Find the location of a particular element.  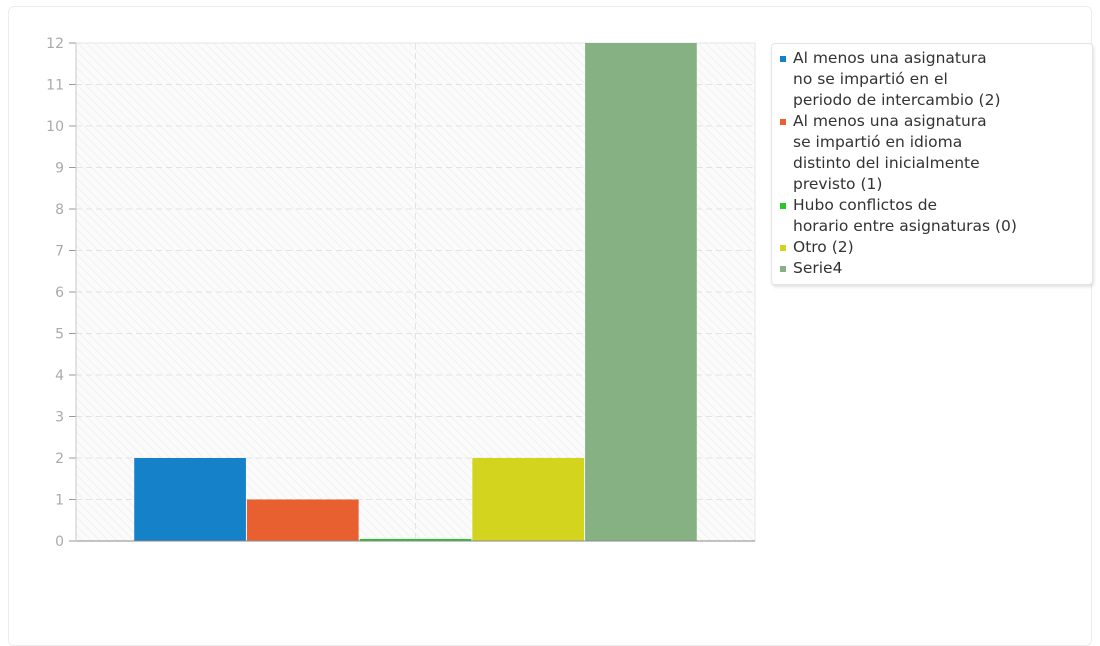

legend-label-line: no se impartió en el is located at coordinates (870, 79).